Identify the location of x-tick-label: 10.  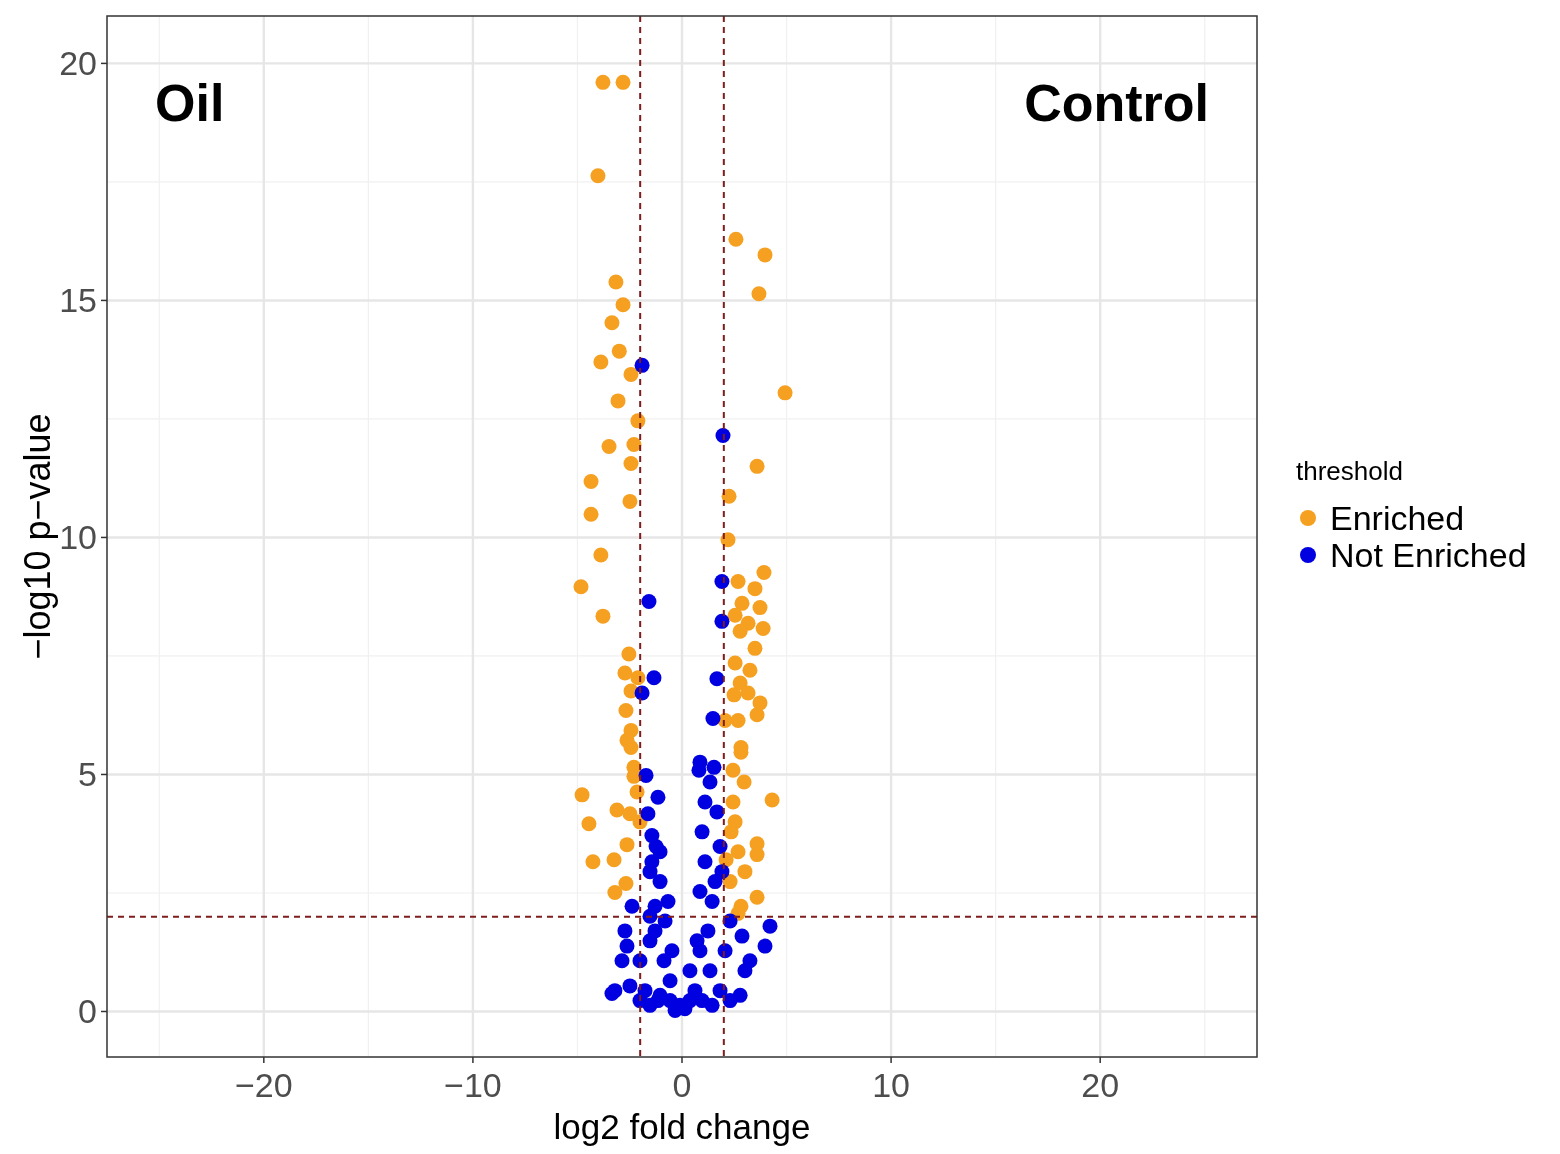
(891, 1085).